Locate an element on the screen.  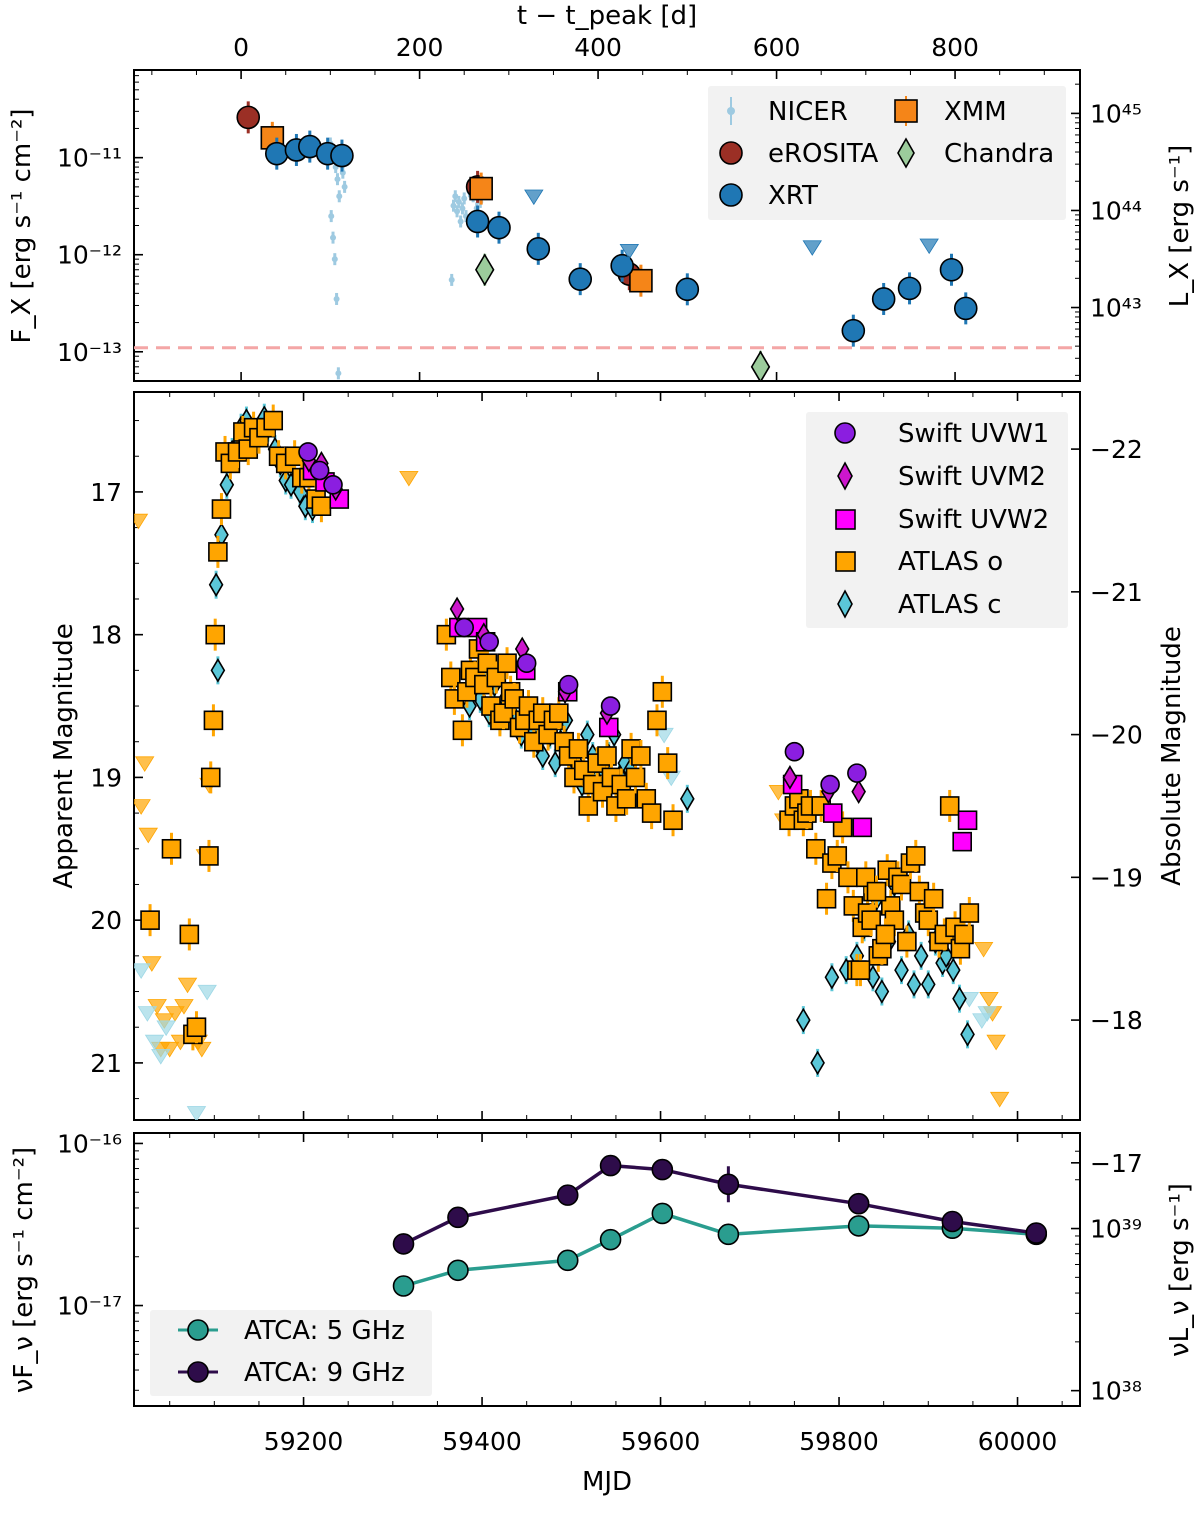
top-x-tick-label: 800 is located at coordinates (955, 47).